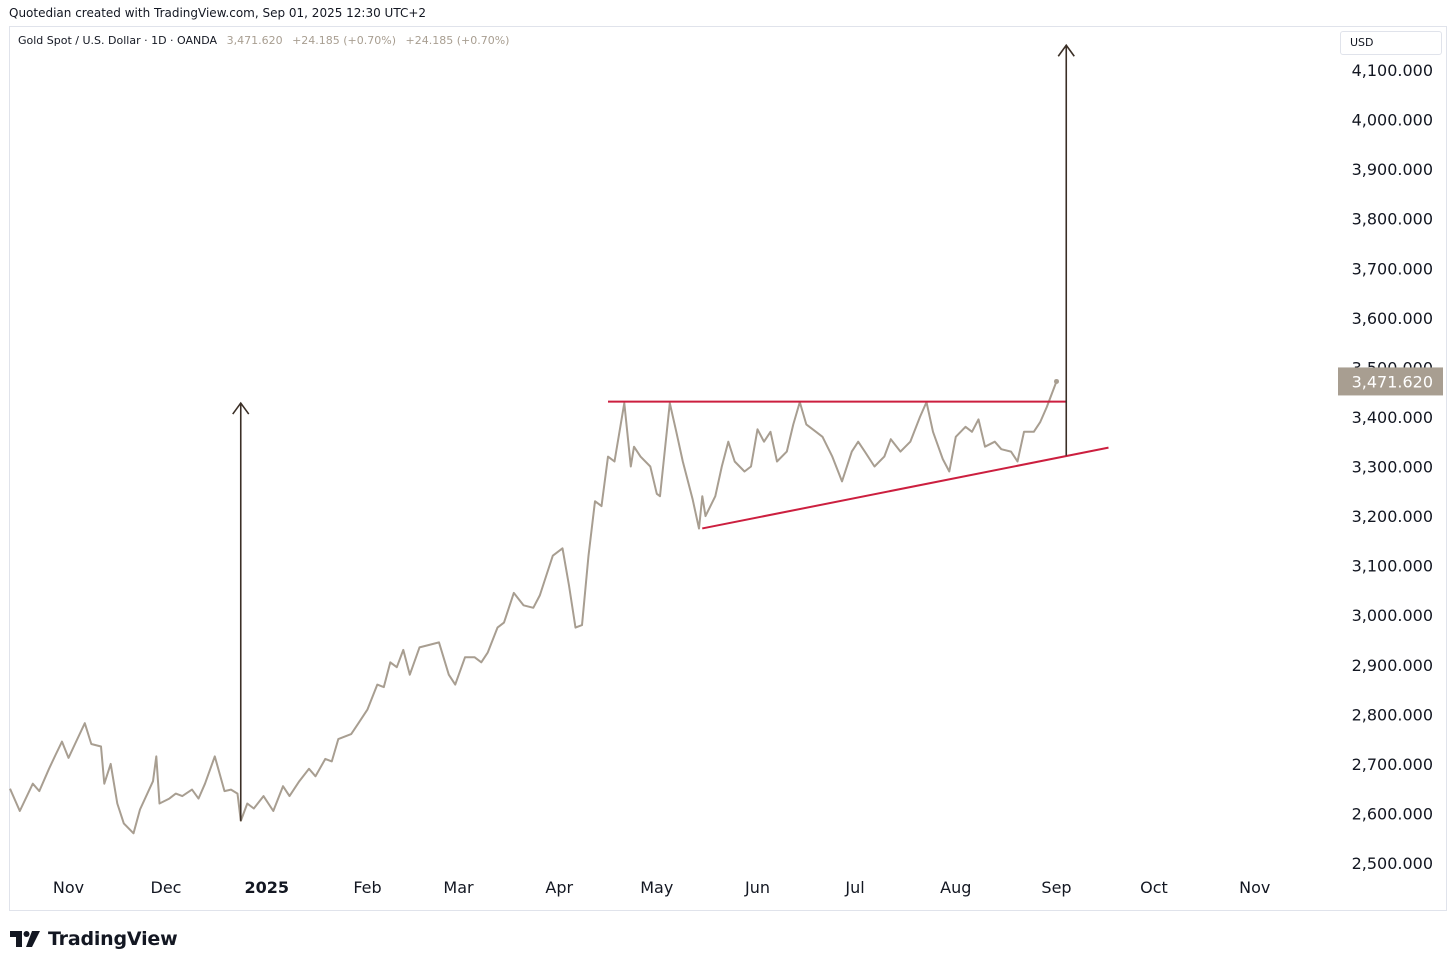 This screenshot has width=1456, height=969. Describe the element at coordinates (1066, 50) in the screenshot. I see `measured-move-arrow-right-head` at that location.